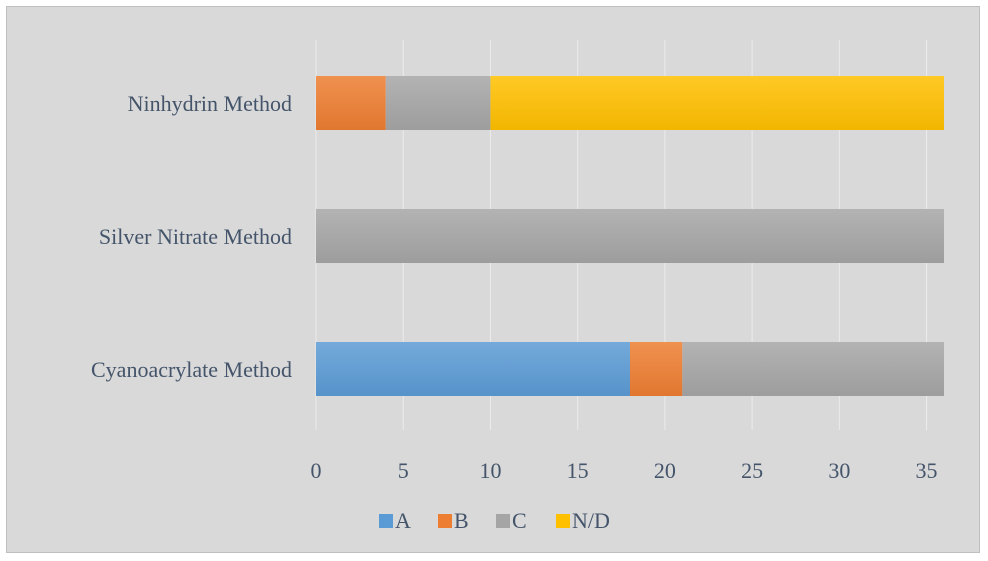  What do you see at coordinates (403, 470) in the screenshot?
I see `x-tick-label: 5` at bounding box center [403, 470].